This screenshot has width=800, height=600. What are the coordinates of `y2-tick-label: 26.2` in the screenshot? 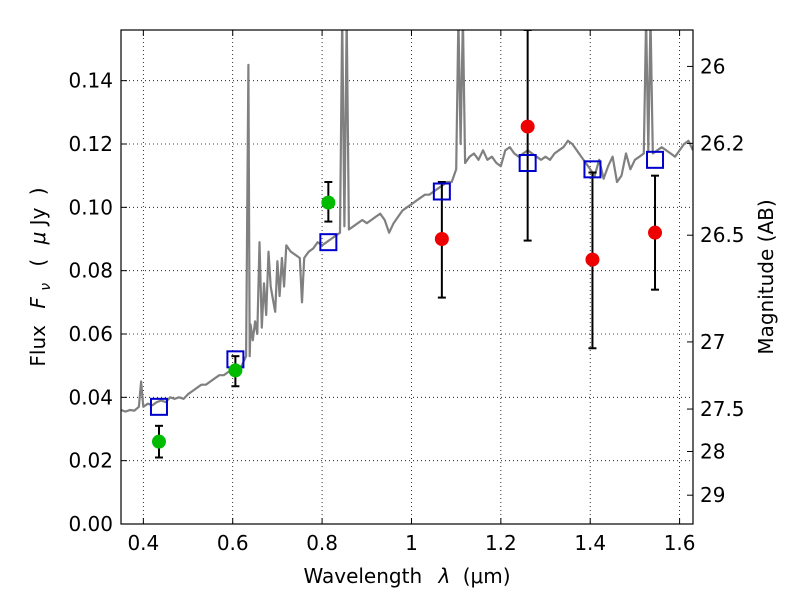 It's located at (722, 143).